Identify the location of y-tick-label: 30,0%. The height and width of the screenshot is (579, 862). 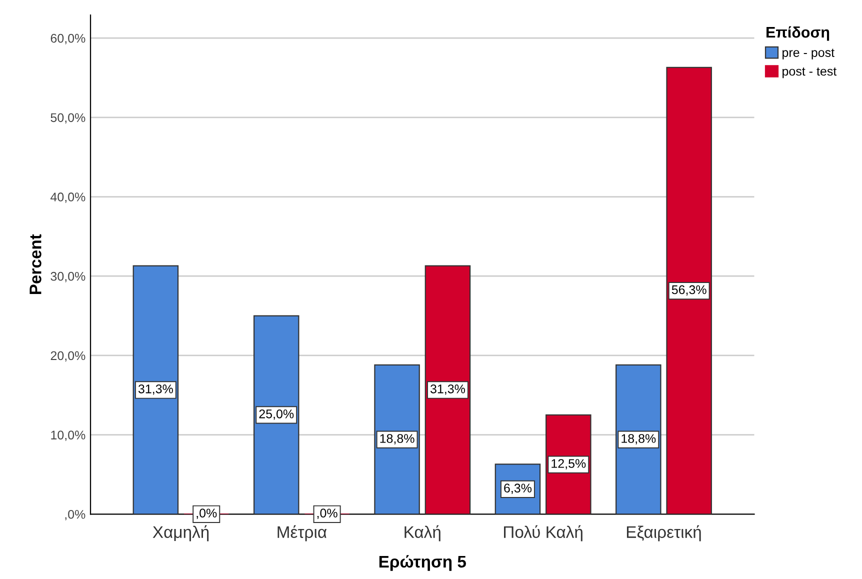
(68, 277).